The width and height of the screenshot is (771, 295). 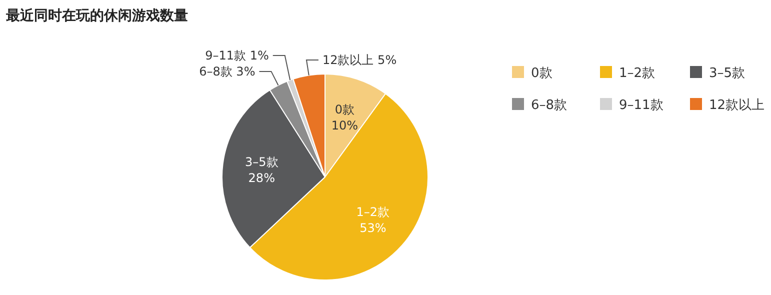 What do you see at coordinates (373, 212) in the screenshot?
I see `slice-label: 1–2款` at bounding box center [373, 212].